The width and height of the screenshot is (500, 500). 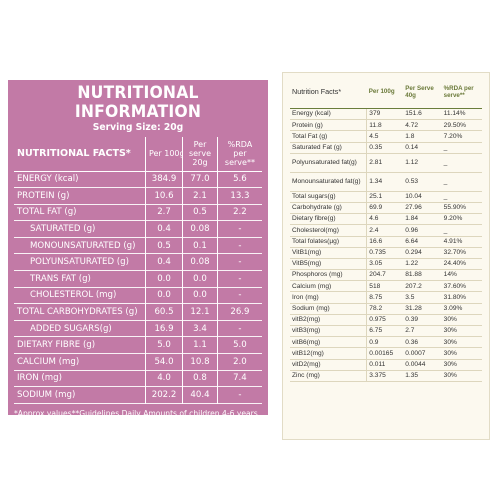 I want to click on table-row: SATURATED (g) 0.4 0.08-, so click(x=138, y=229).